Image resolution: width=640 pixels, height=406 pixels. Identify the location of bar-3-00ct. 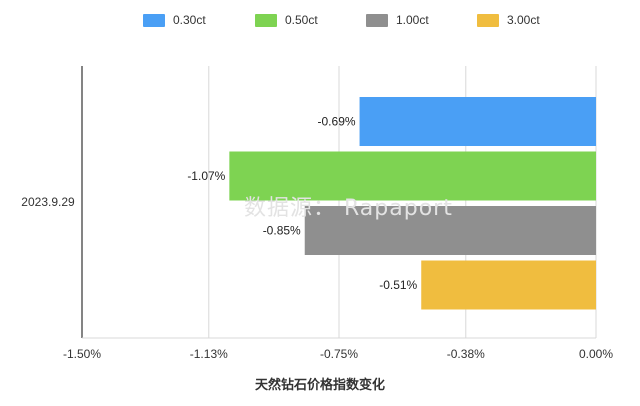
(508, 285).